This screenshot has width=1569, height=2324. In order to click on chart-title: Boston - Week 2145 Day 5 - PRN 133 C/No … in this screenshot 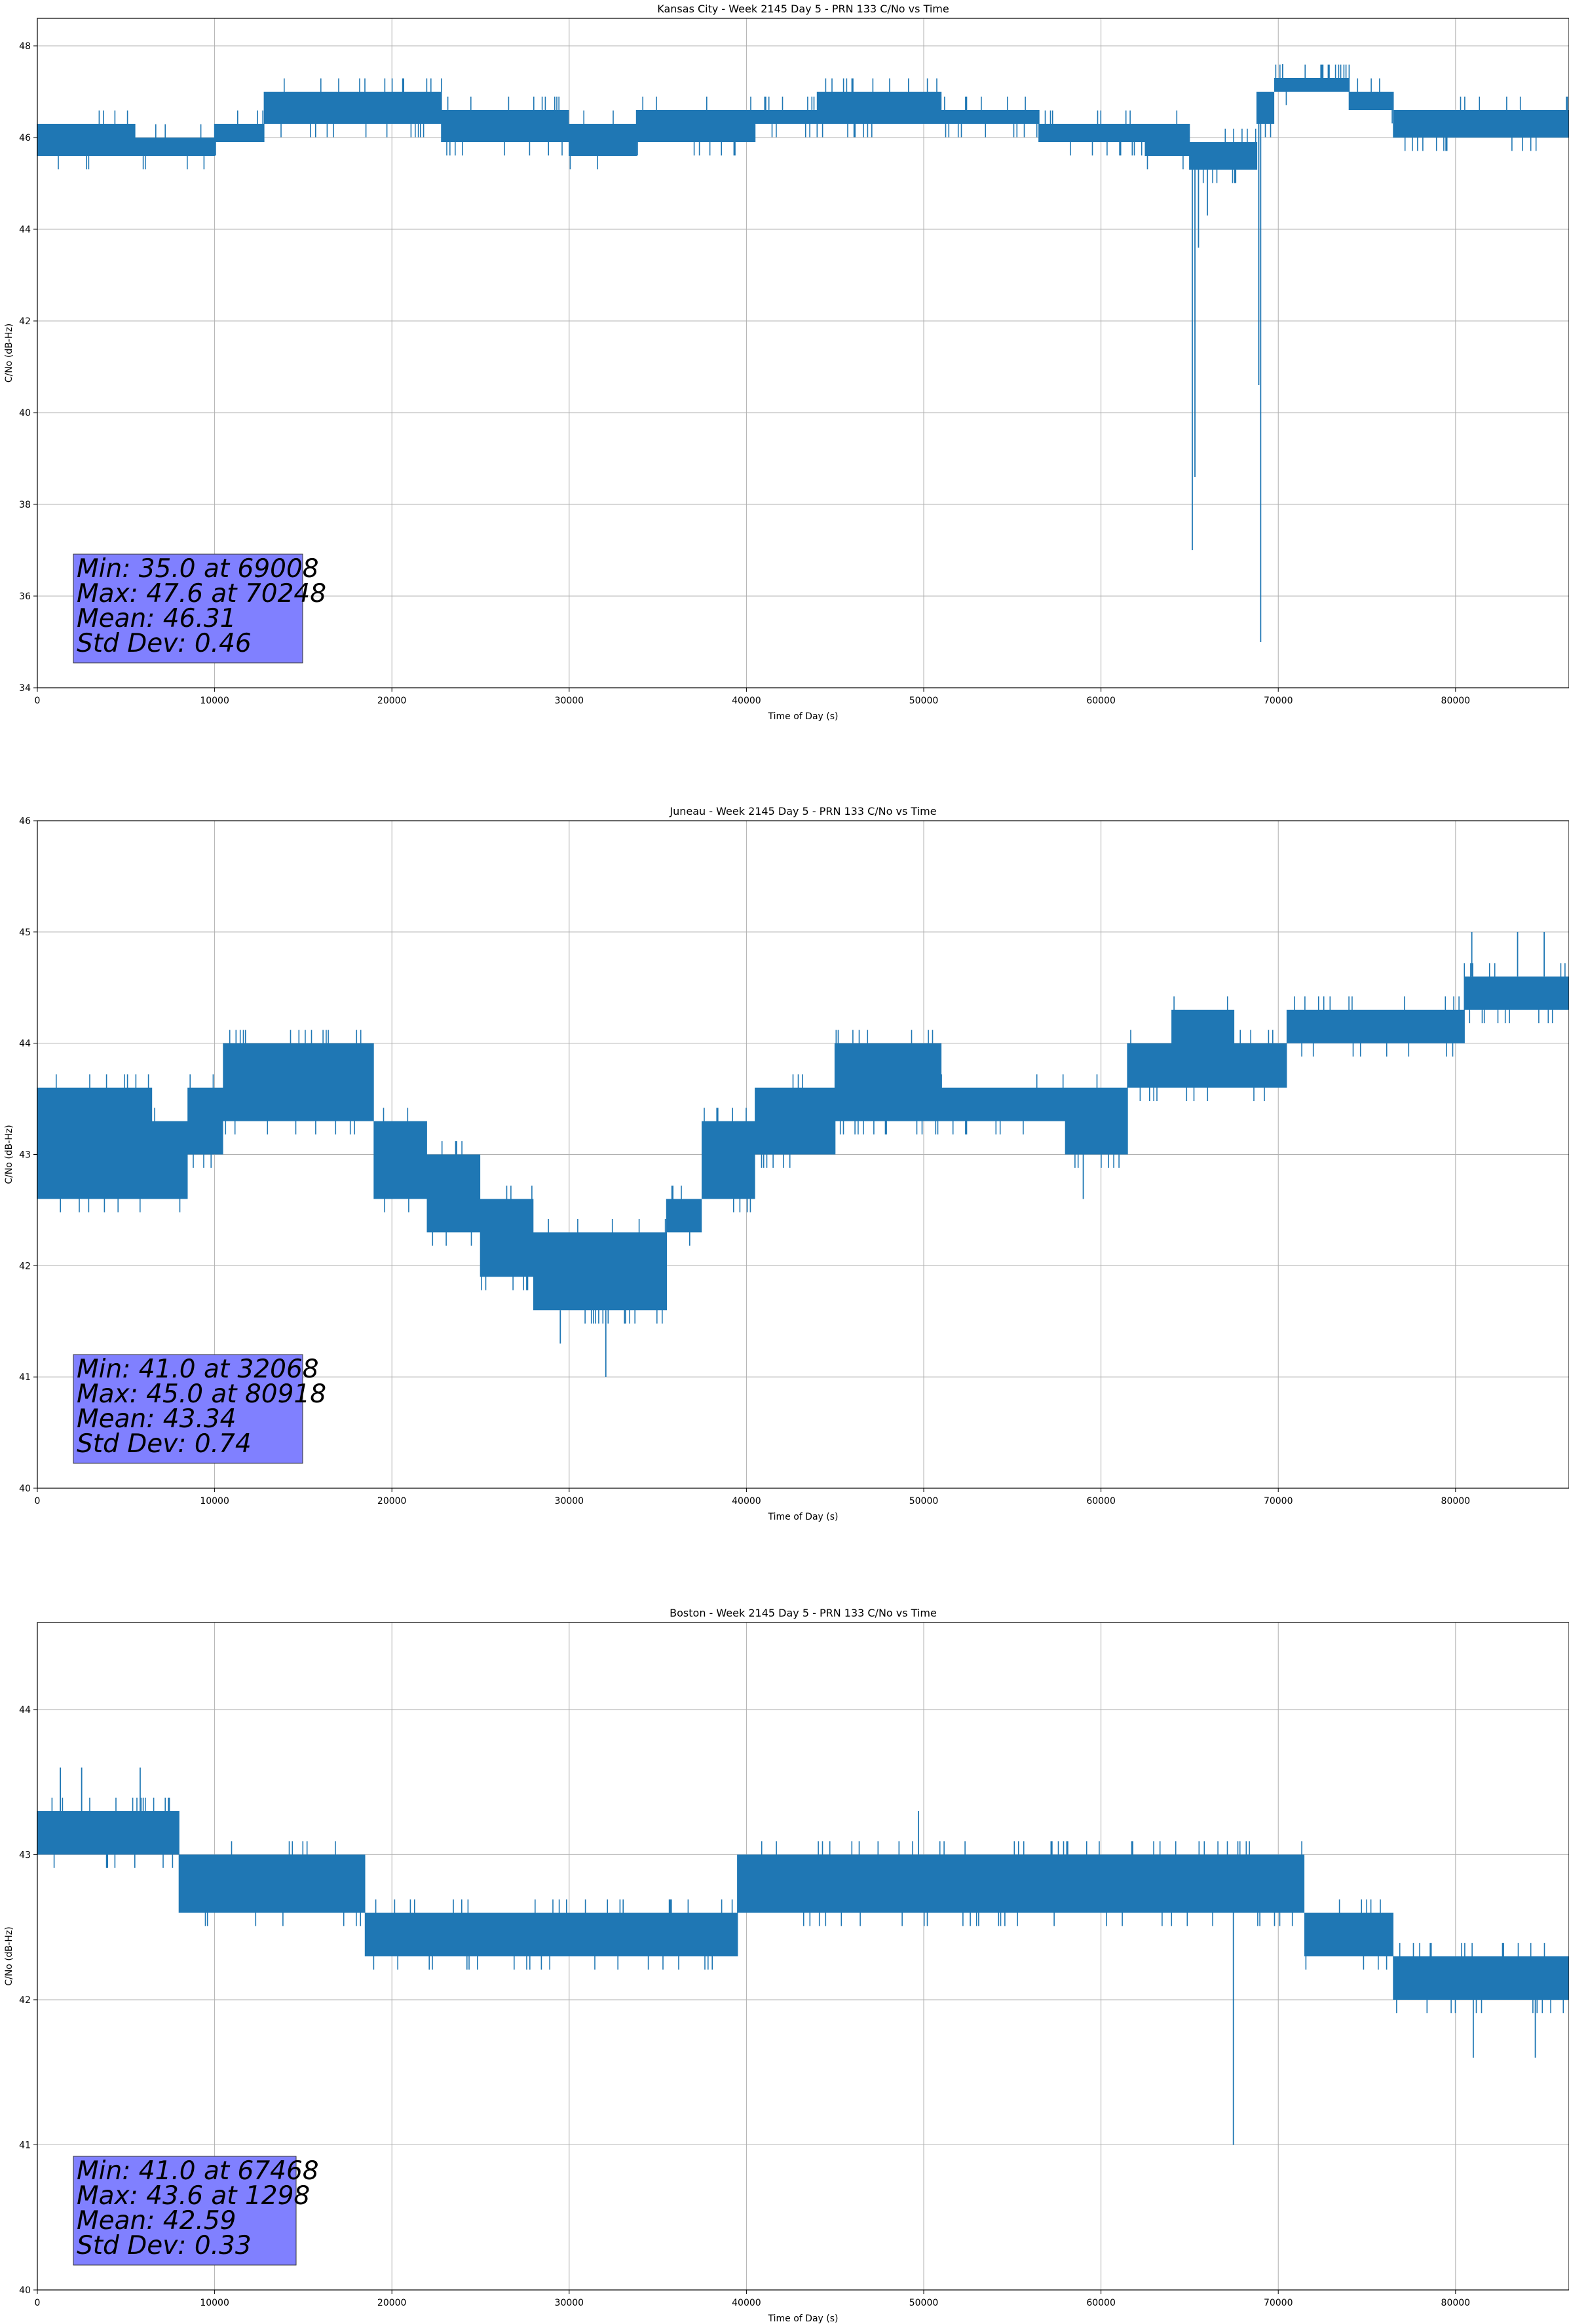, I will do `click(803, 1613)`.